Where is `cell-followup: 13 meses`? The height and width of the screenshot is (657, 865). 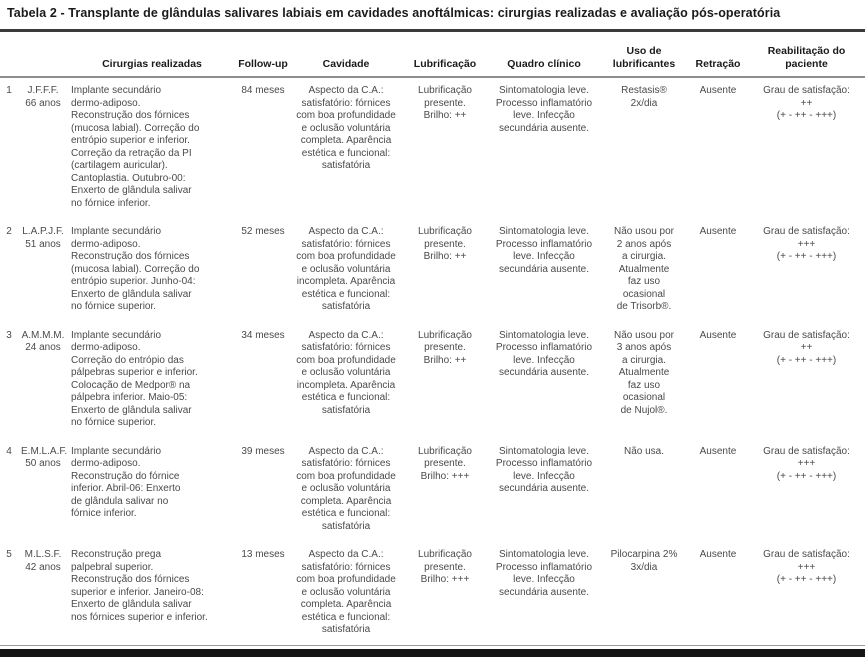 cell-followup: 13 meses is located at coordinates (263, 554).